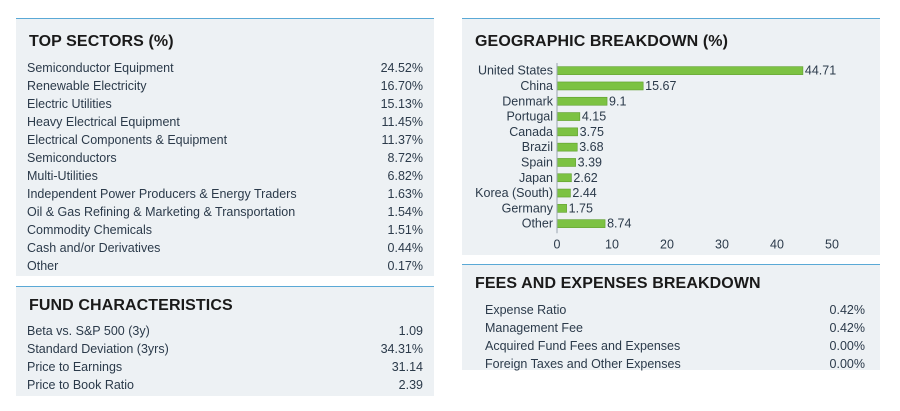 This screenshot has width=900, height=411. What do you see at coordinates (602, 41) in the screenshot?
I see `geographic-breakdown-title: GEOGRAPHIC BREAKDOWN (%)` at bounding box center [602, 41].